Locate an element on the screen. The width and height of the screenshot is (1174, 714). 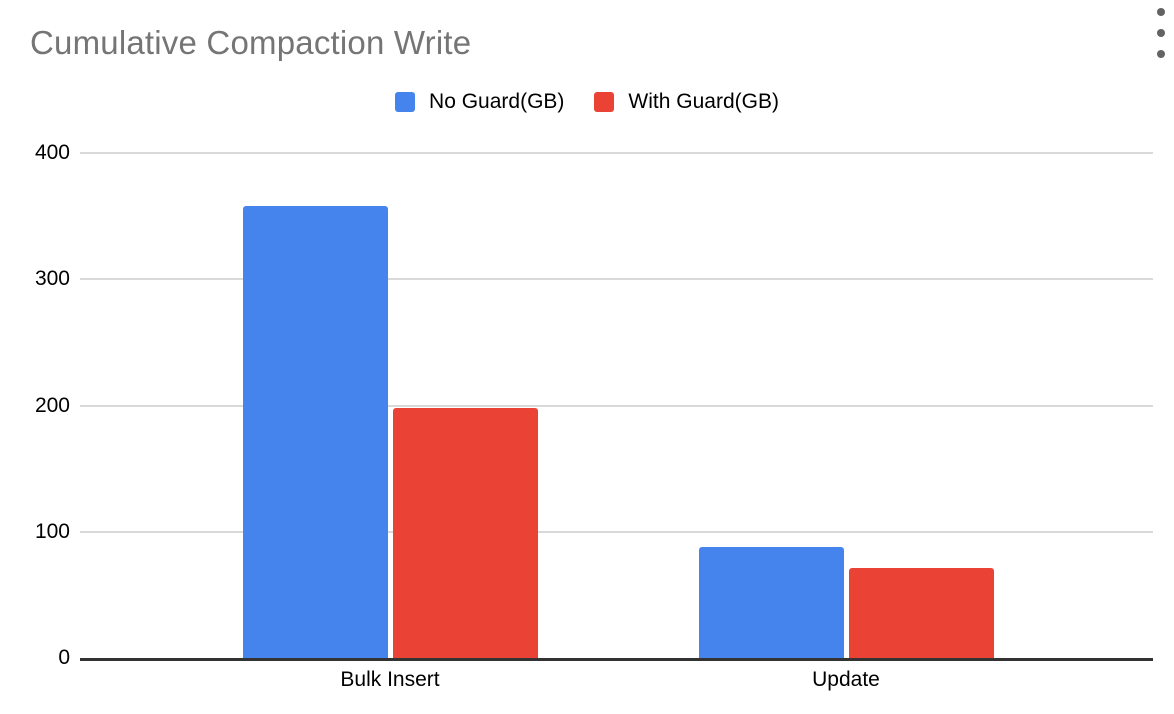
y-axis-tick-0: 0 is located at coordinates (64, 657).